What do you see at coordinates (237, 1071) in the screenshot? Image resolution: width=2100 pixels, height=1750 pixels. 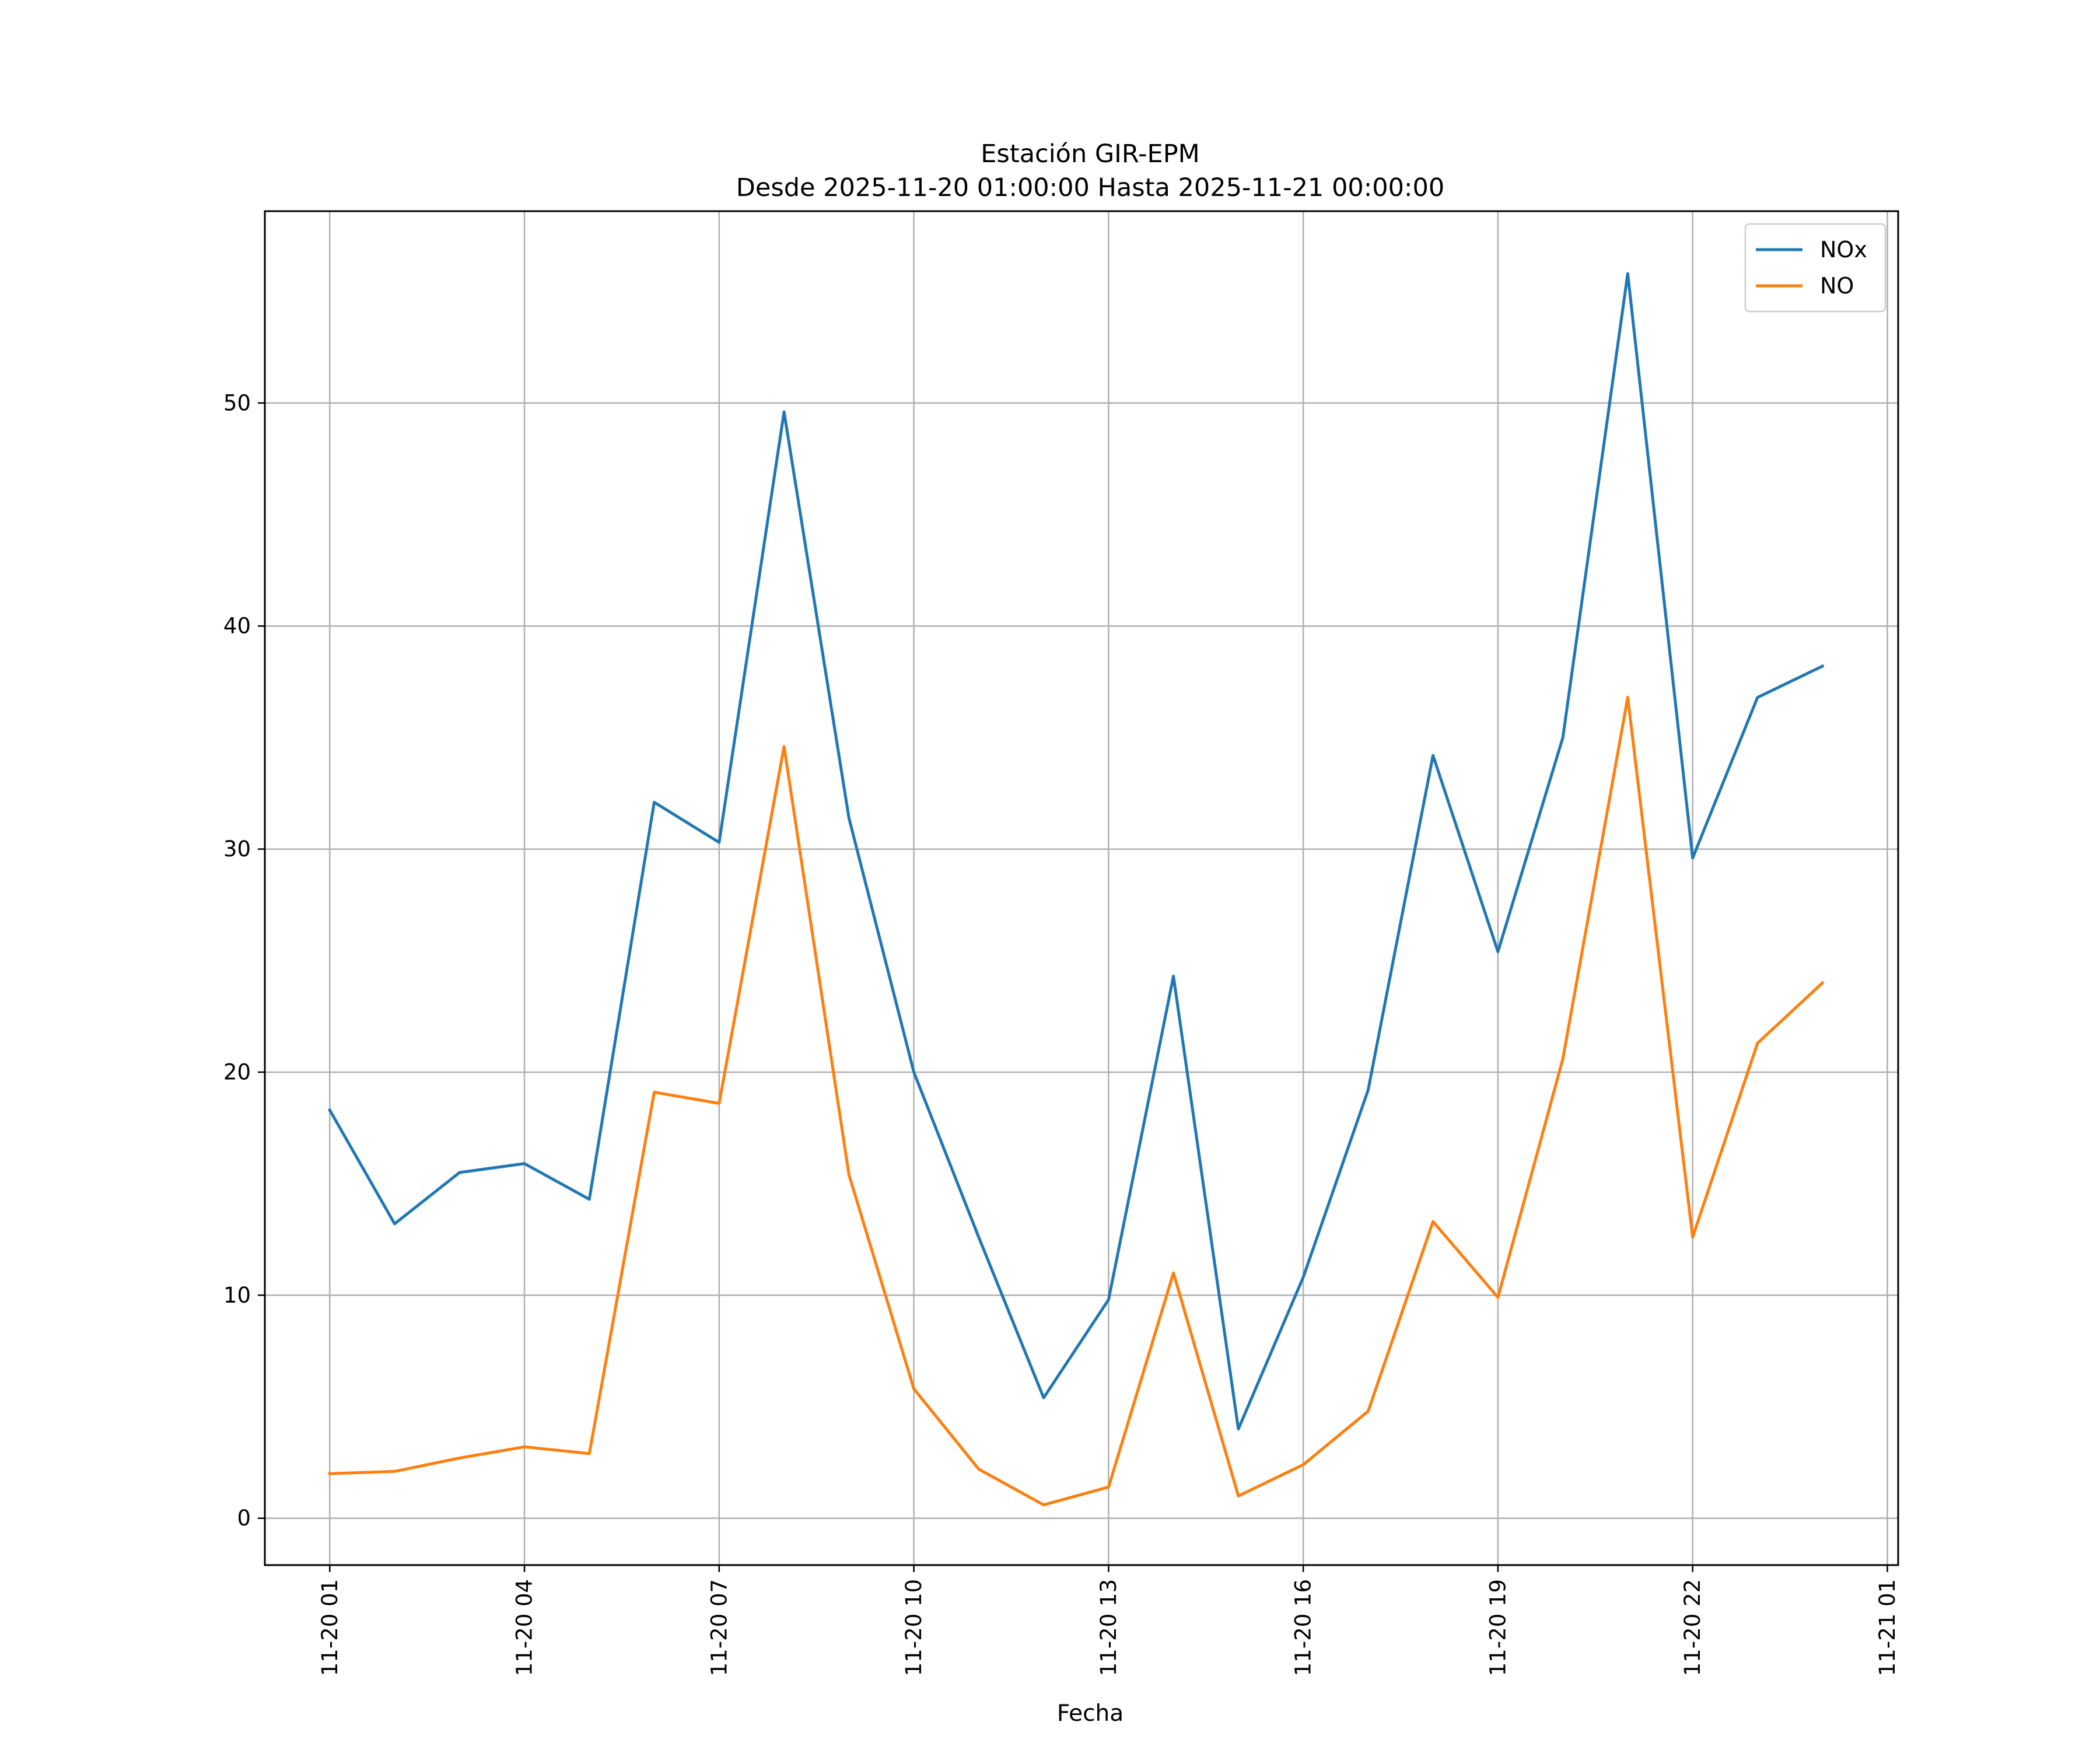 I see `y-tick-label: 20` at bounding box center [237, 1071].